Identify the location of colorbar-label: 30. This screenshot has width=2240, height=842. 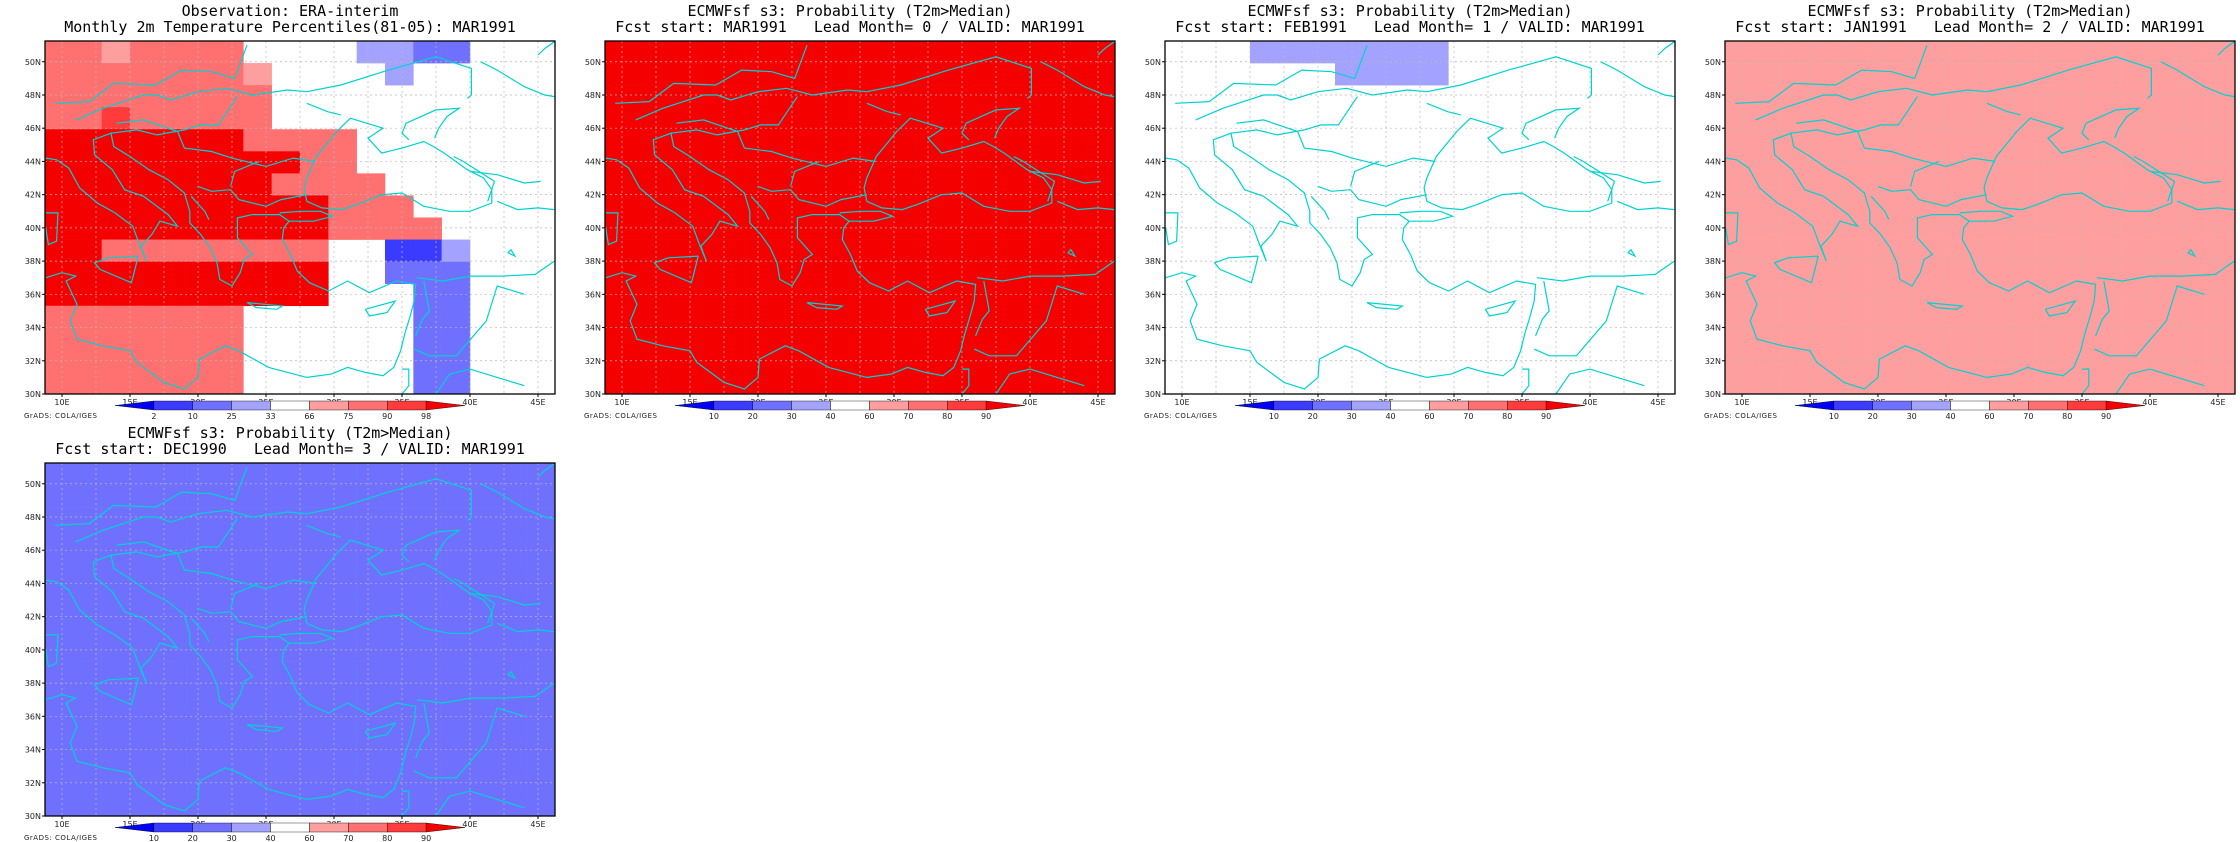
(1352, 416).